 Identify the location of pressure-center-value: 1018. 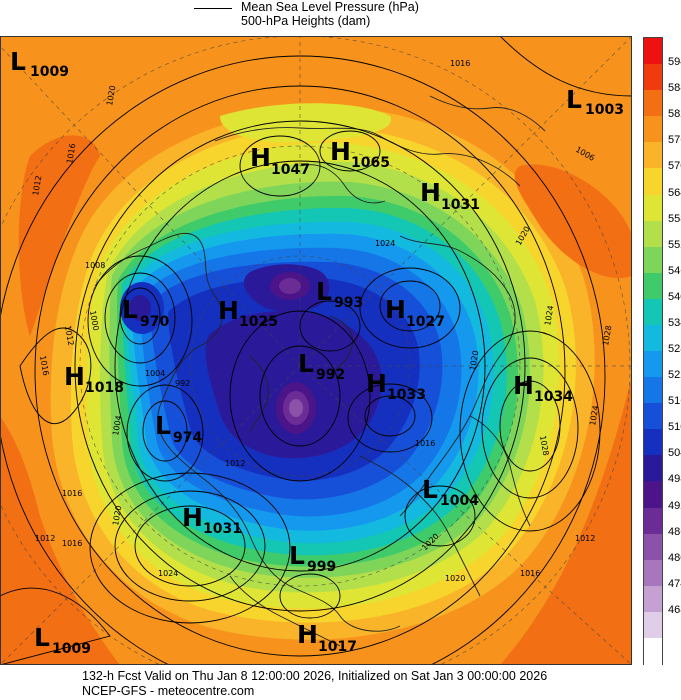
(104, 388).